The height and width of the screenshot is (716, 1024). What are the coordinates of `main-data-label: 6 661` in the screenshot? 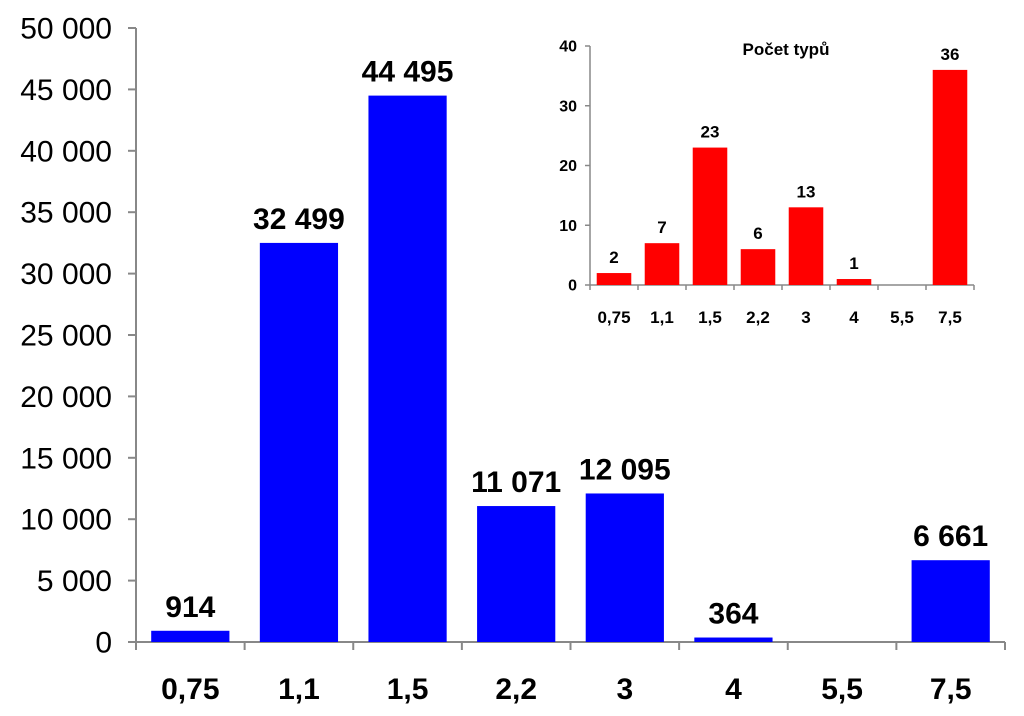 It's located at (950, 536).